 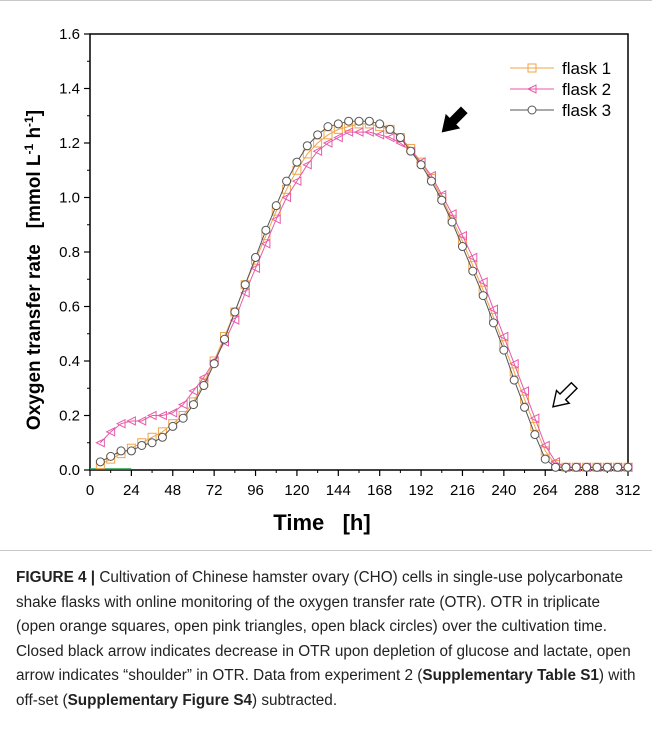 I want to click on annotation-layer, so click(x=509, y=257).